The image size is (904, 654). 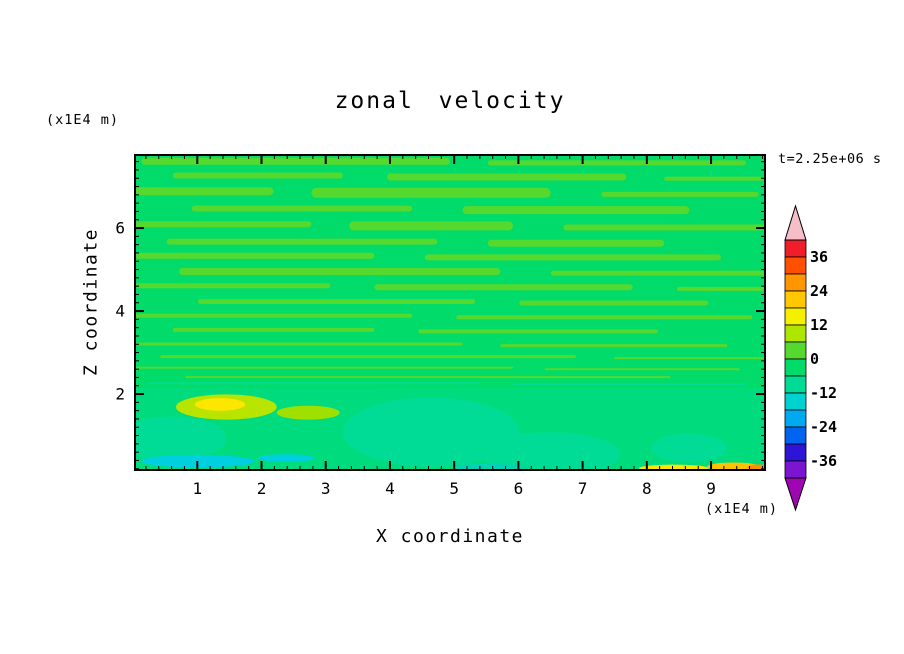 What do you see at coordinates (450, 101) in the screenshot?
I see `chart-title: zonal velocity` at bounding box center [450, 101].